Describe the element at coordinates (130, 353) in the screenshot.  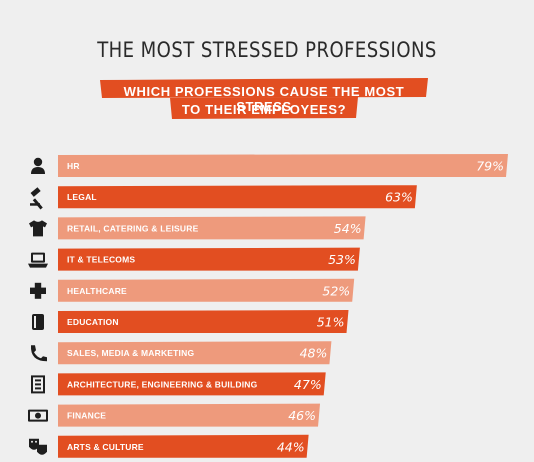
I see `bar-category-label: SALES, MEDIA & MARKETING` at that location.